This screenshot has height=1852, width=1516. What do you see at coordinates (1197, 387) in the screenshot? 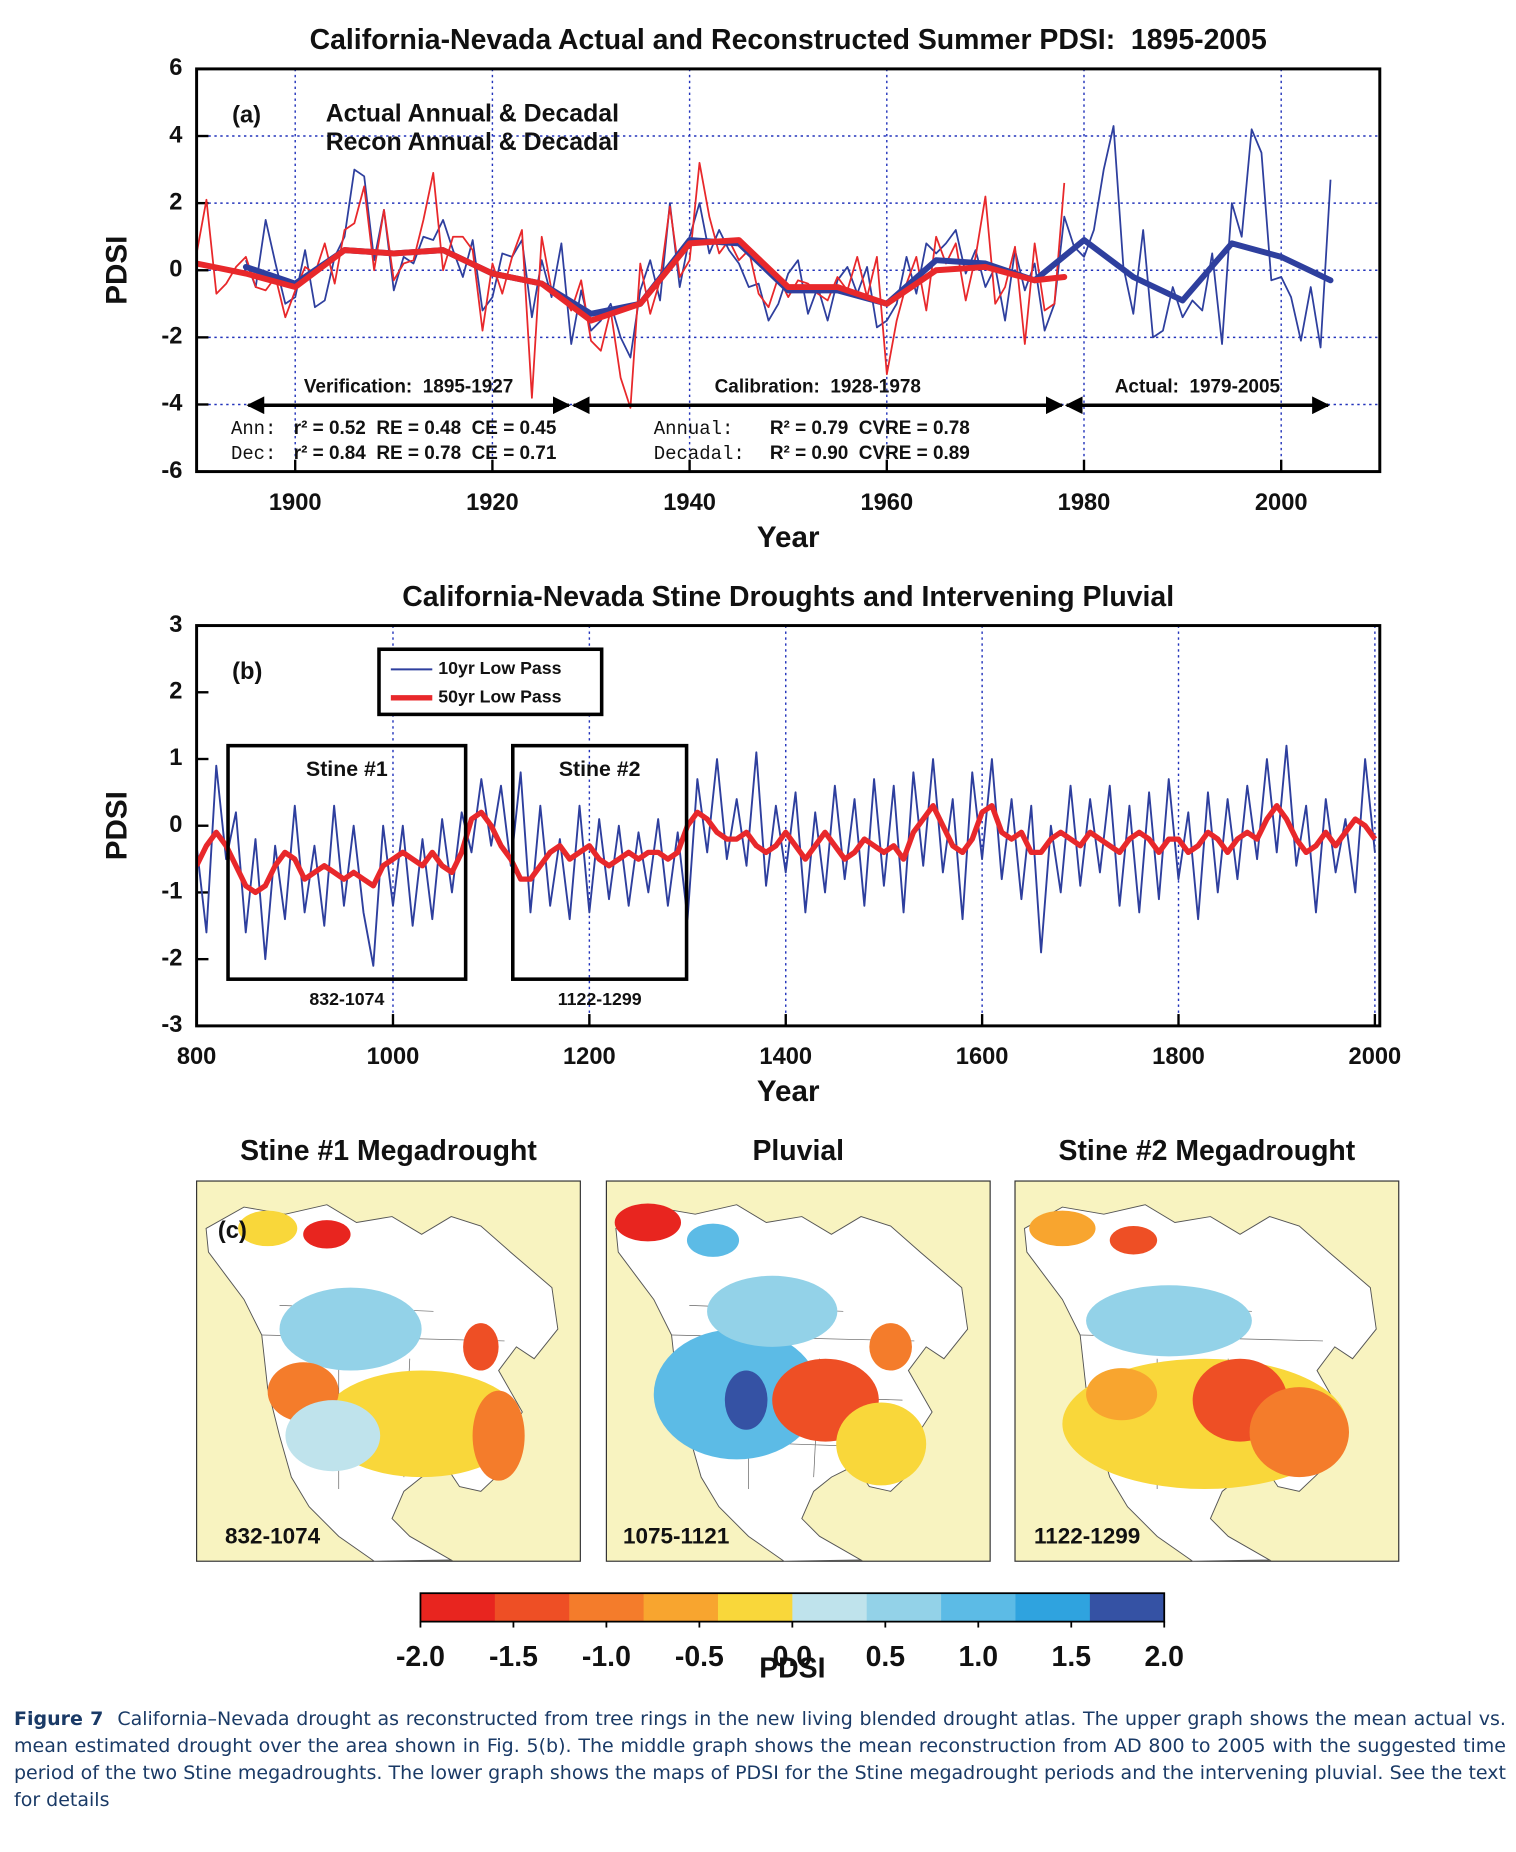
I see `period-label: Actual: 1979-2005` at bounding box center [1197, 387].